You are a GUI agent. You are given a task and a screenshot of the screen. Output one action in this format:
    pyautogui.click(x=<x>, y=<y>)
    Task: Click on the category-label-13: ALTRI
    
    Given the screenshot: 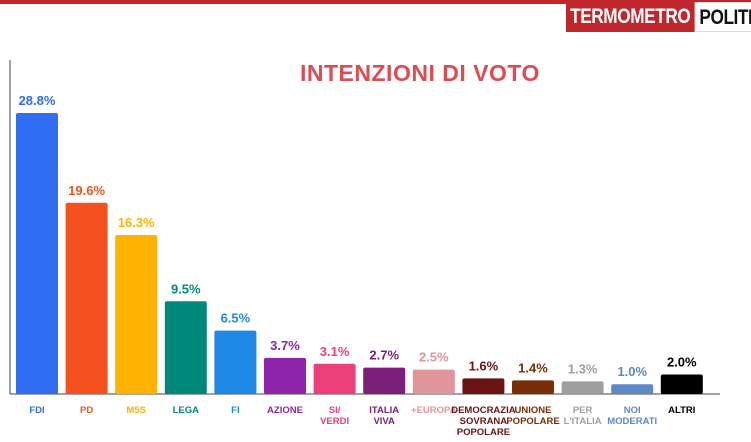 What is the action you would take?
    pyautogui.click(x=681, y=410)
    